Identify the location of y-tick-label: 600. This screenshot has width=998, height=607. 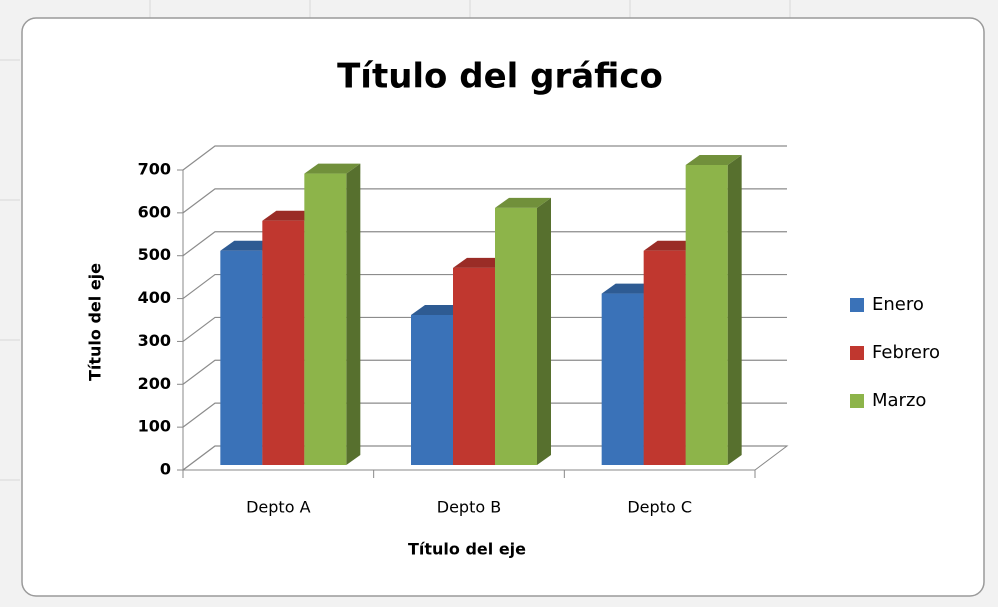
(154, 211).